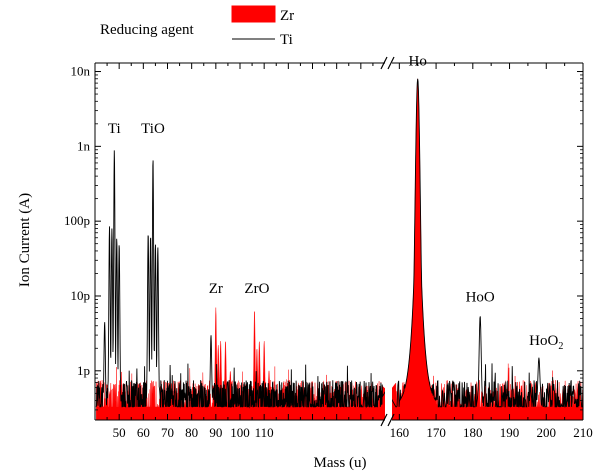  Describe the element at coordinates (510, 432) in the screenshot. I see `x-tick-label: 190` at that location.